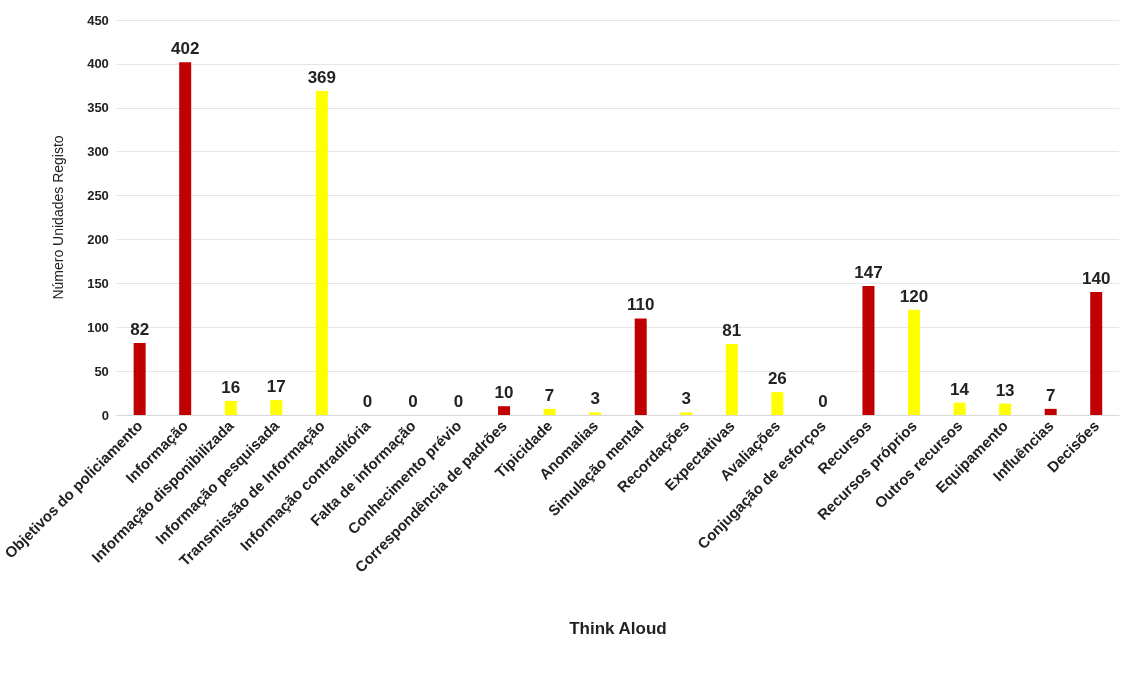 Image resolution: width=1139 pixels, height=673 pixels. I want to click on data-label: 147, so click(868, 272).